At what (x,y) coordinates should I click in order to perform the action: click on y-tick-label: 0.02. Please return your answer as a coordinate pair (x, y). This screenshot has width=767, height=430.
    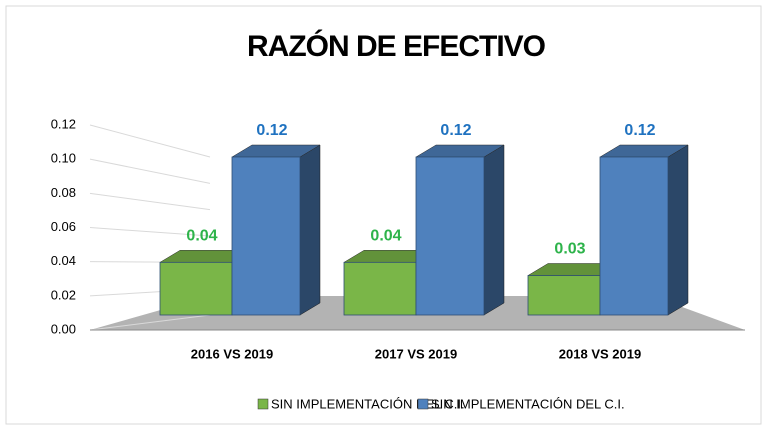
    Looking at the image, I should click on (63, 294).